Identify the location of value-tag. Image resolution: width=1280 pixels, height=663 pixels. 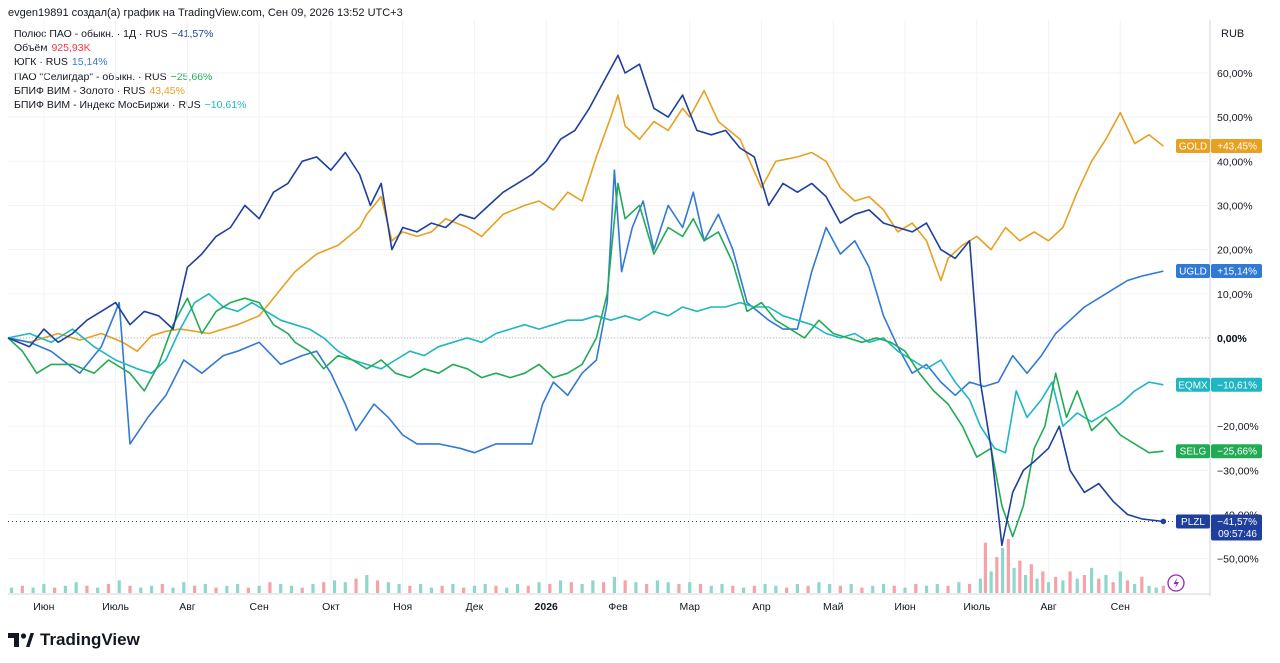
(1236, 451).